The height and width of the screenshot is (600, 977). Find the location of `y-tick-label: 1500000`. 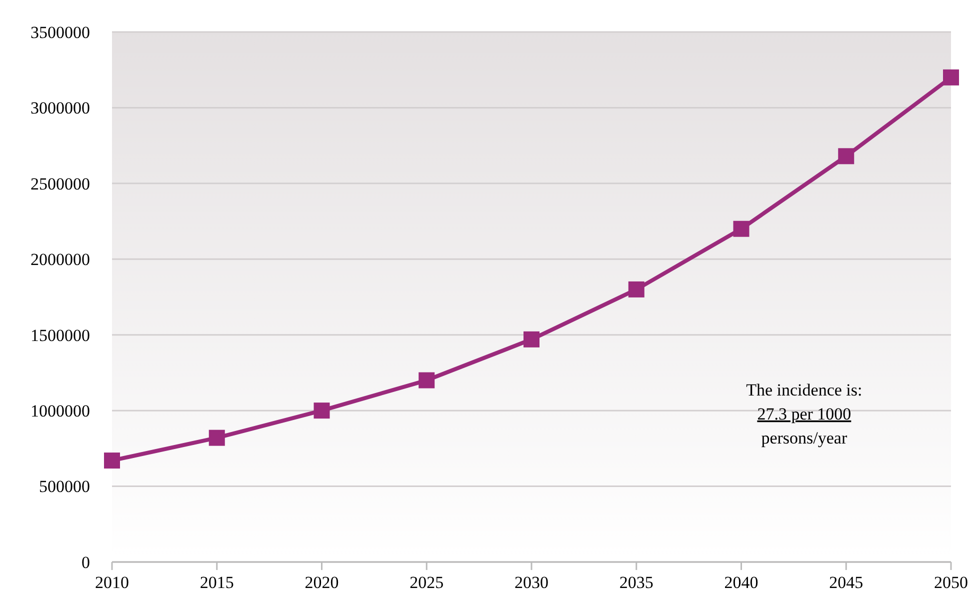

y-tick-label: 1500000 is located at coordinates (60, 335).